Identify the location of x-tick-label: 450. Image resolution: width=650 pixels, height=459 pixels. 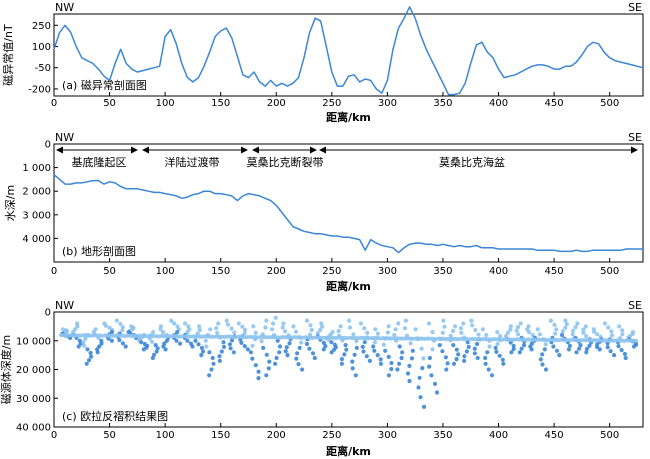
(554, 435).